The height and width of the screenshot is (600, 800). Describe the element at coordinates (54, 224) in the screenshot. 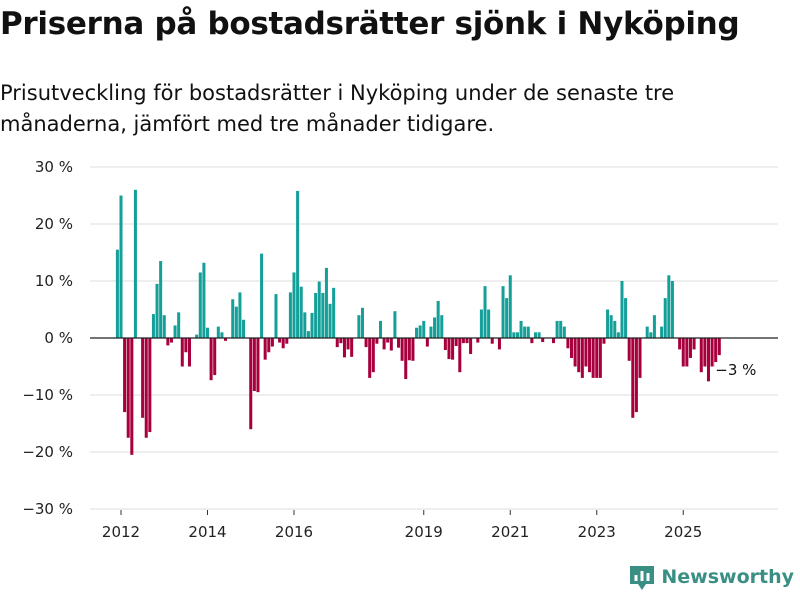

I see `y-tick-label: 20 %` at that location.